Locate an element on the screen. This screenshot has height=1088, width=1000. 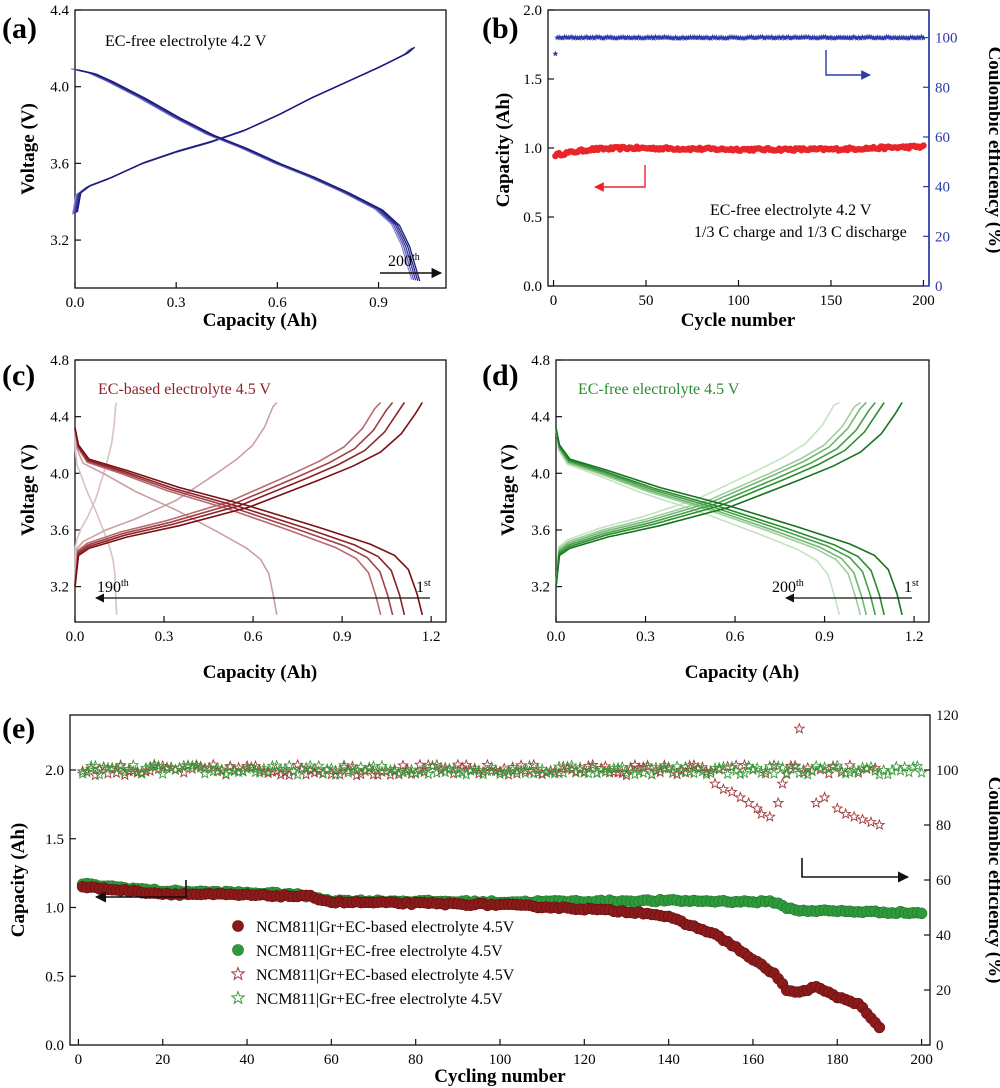
legend-marker-ec-free-capacity is located at coordinates (238, 950).